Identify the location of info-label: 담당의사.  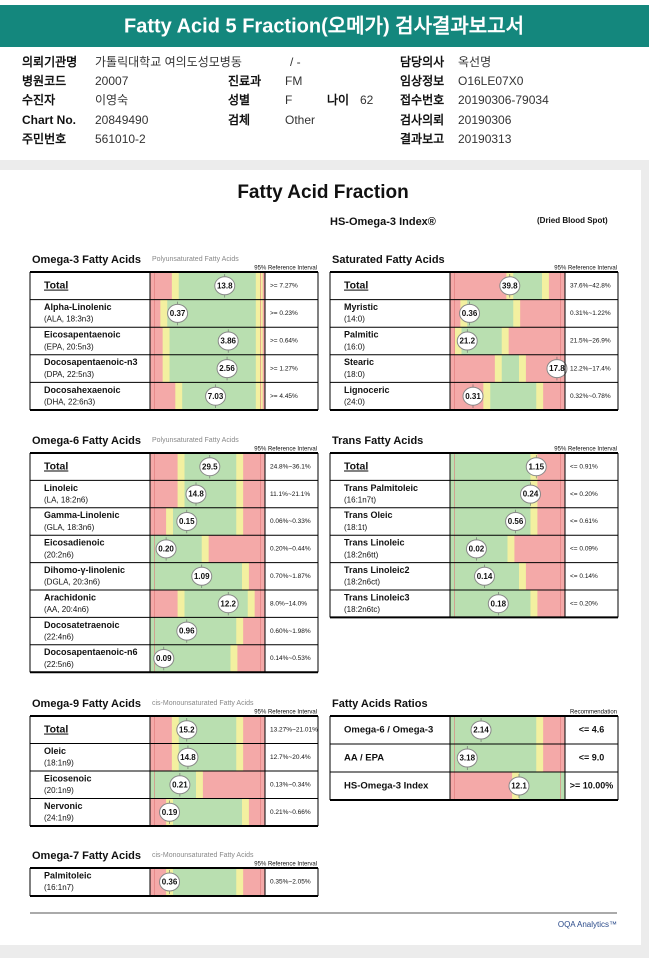
(422, 61).